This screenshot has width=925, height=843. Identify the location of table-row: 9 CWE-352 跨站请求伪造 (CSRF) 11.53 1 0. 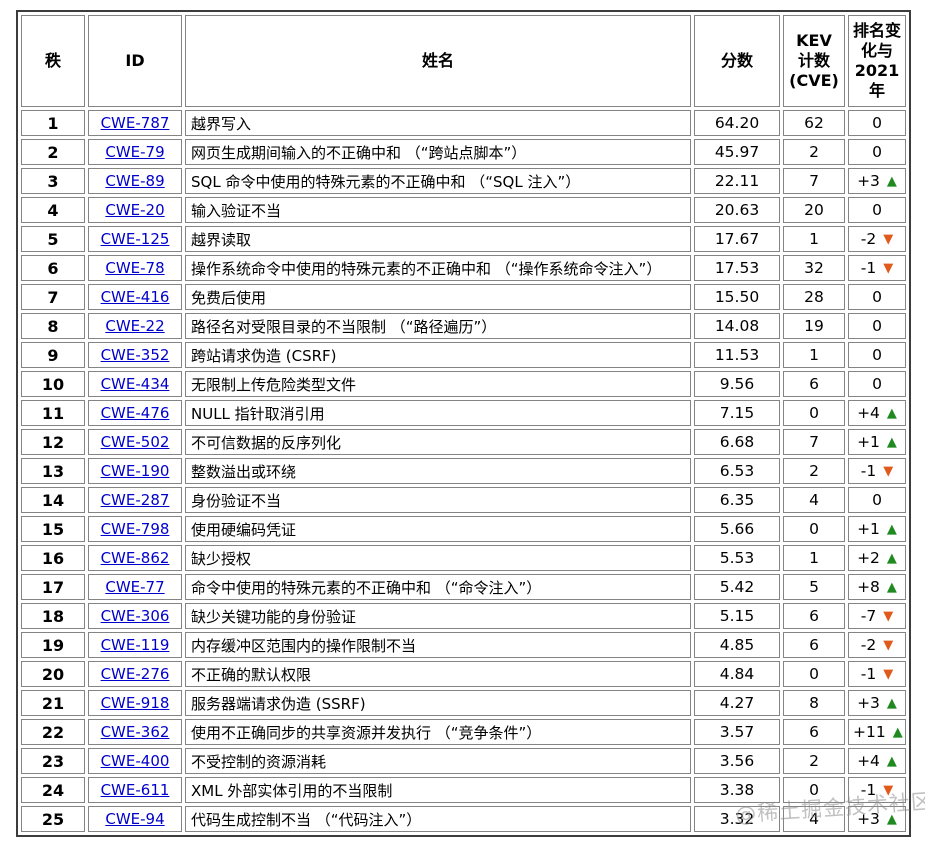
(463, 355).